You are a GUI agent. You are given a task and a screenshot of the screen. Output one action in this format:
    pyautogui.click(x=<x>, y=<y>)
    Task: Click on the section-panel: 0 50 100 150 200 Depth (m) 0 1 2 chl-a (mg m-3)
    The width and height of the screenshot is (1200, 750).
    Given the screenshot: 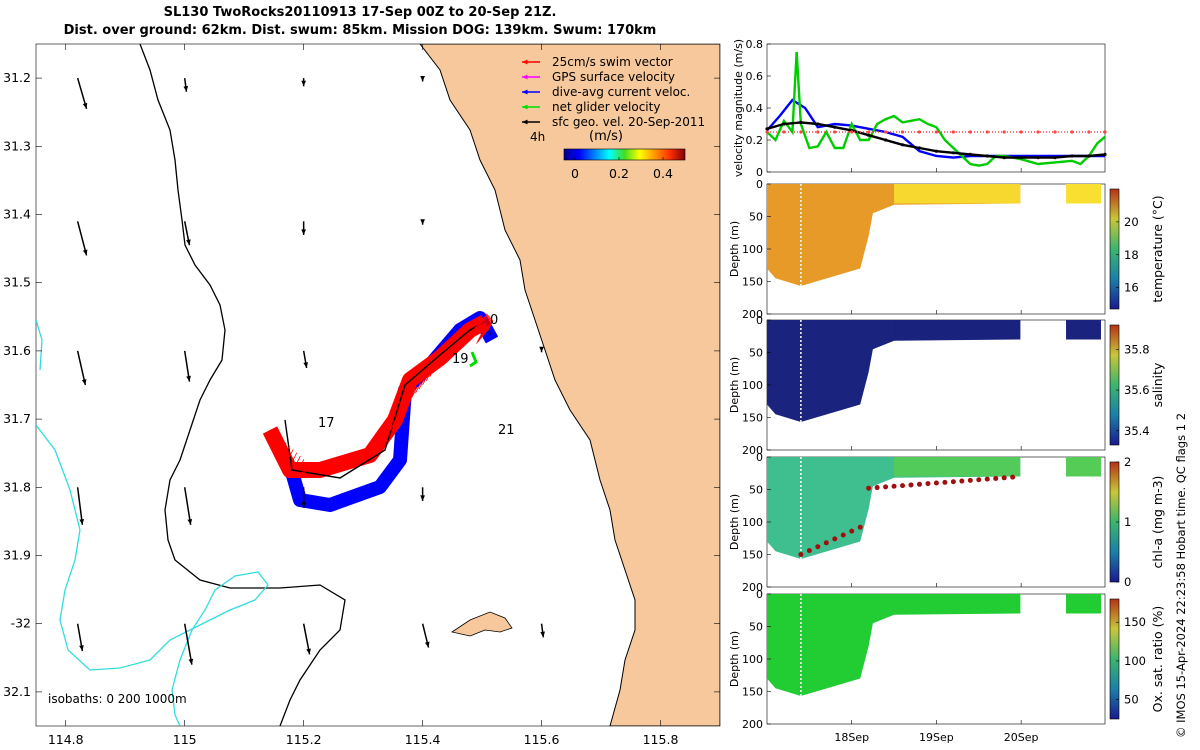 What is the action you would take?
    pyautogui.click(x=946, y=522)
    